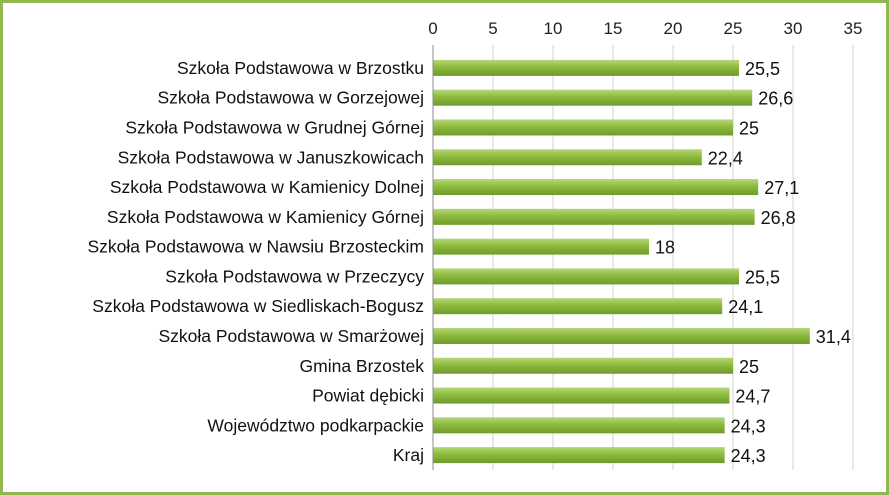 Image resolution: width=889 pixels, height=495 pixels. Describe the element at coordinates (315, 425) in the screenshot. I see `category-label: Województwo podkarpackie` at that location.